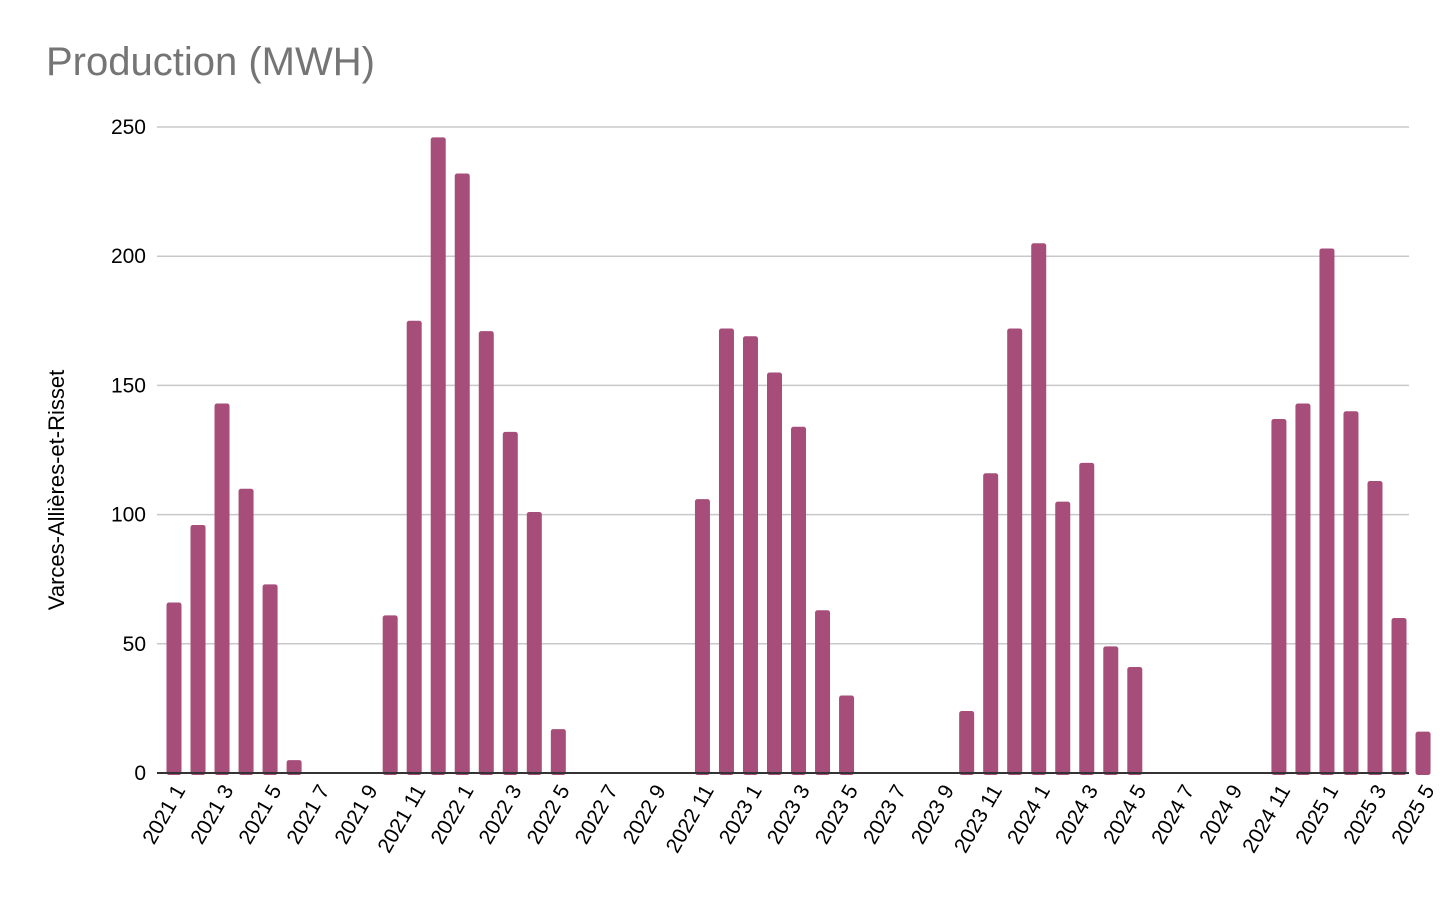 This screenshot has height=910, width=1454. What do you see at coordinates (1221, 814) in the screenshot?
I see `x-tick-label: 2024 9` at bounding box center [1221, 814].